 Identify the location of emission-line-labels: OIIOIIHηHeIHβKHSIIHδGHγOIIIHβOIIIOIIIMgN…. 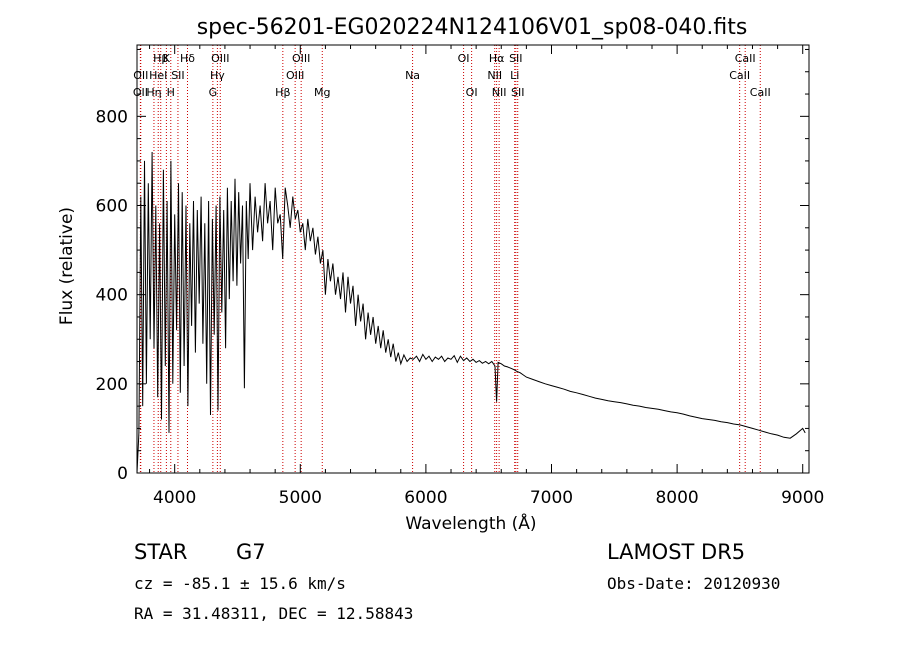
(452, 75).